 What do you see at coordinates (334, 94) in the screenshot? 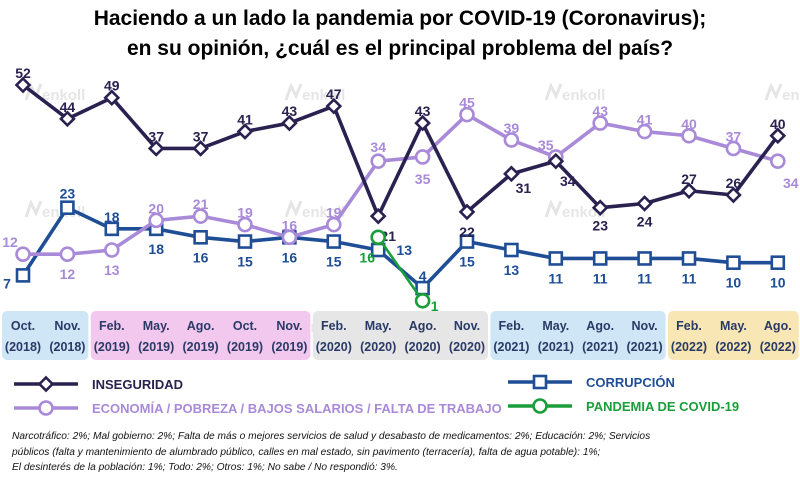
I see `data-label: 47` at bounding box center [334, 94].